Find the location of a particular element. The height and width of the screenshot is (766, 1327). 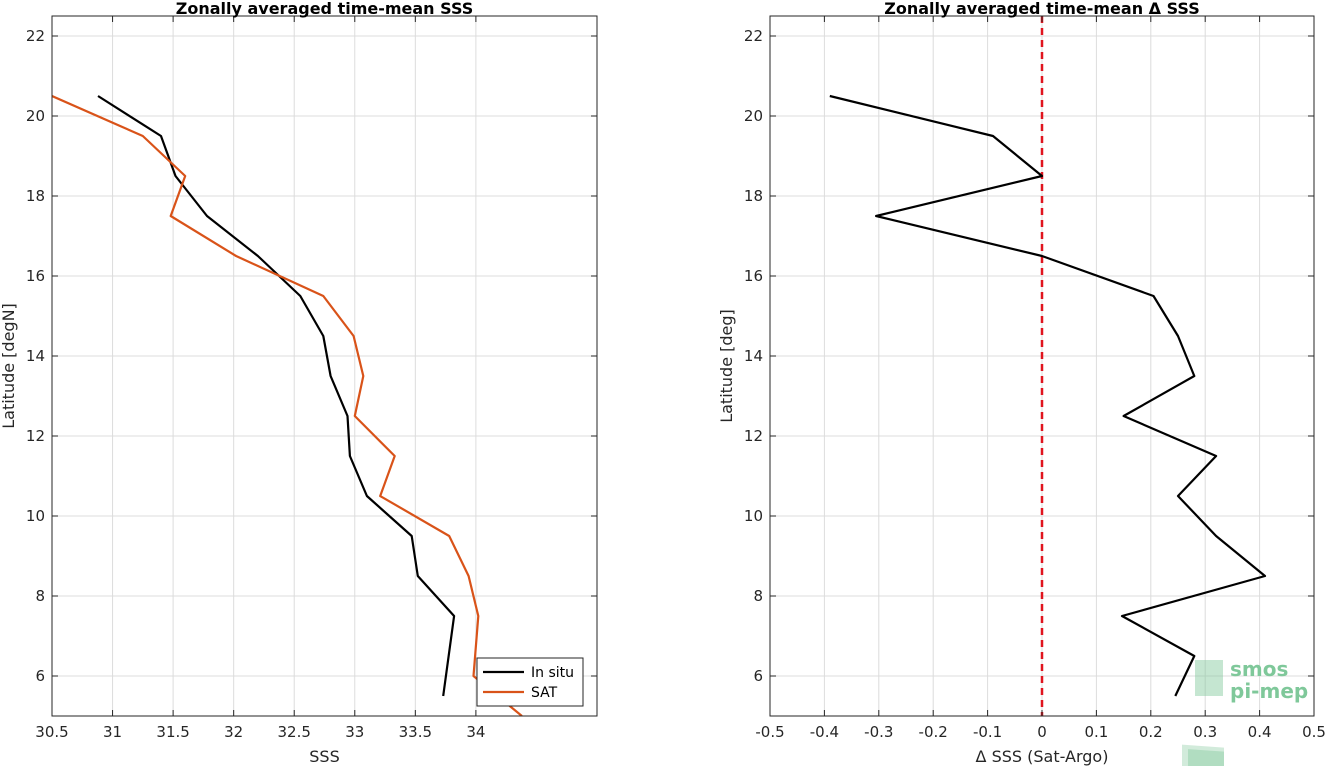

legend-box is located at coordinates (530, 682).